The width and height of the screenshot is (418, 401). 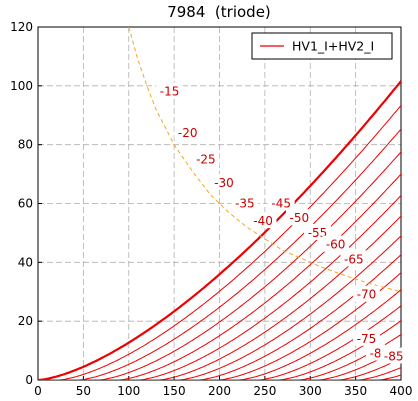 I want to click on curve-label: -8, so click(x=376, y=354).